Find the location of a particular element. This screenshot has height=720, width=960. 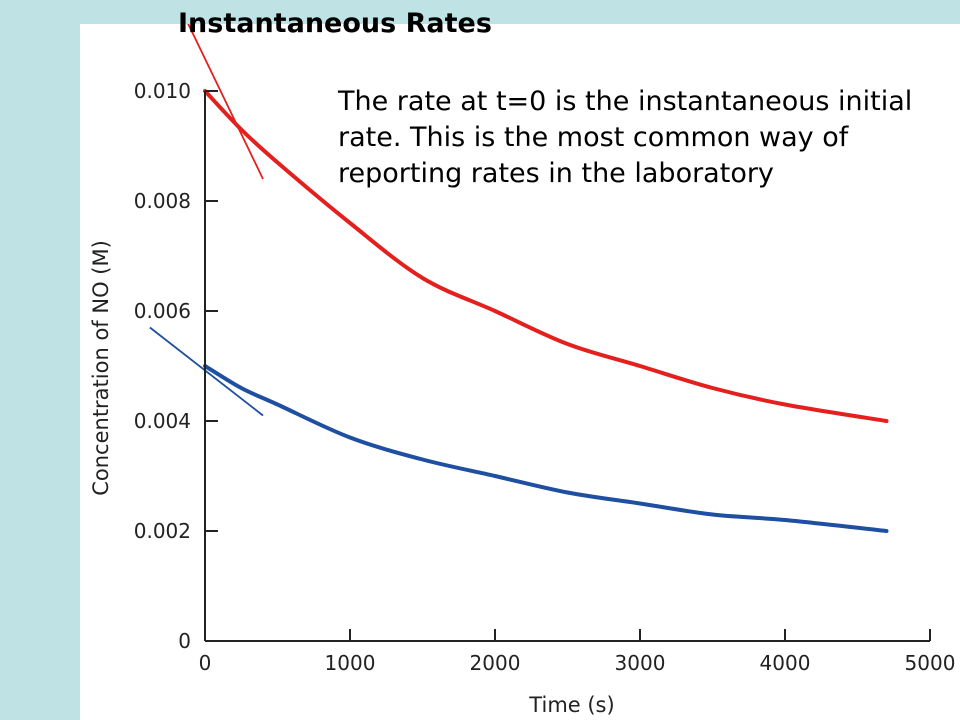

x-tick-label: 3000 is located at coordinates (640, 663).